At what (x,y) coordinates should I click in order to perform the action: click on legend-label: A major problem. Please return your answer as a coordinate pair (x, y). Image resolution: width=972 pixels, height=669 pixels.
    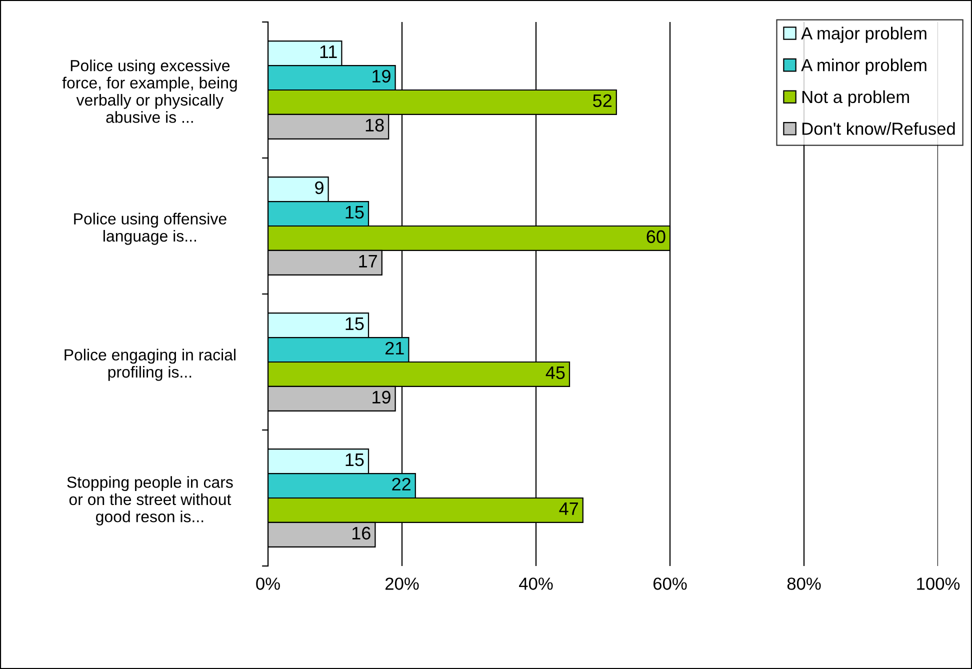
    Looking at the image, I should click on (863, 34).